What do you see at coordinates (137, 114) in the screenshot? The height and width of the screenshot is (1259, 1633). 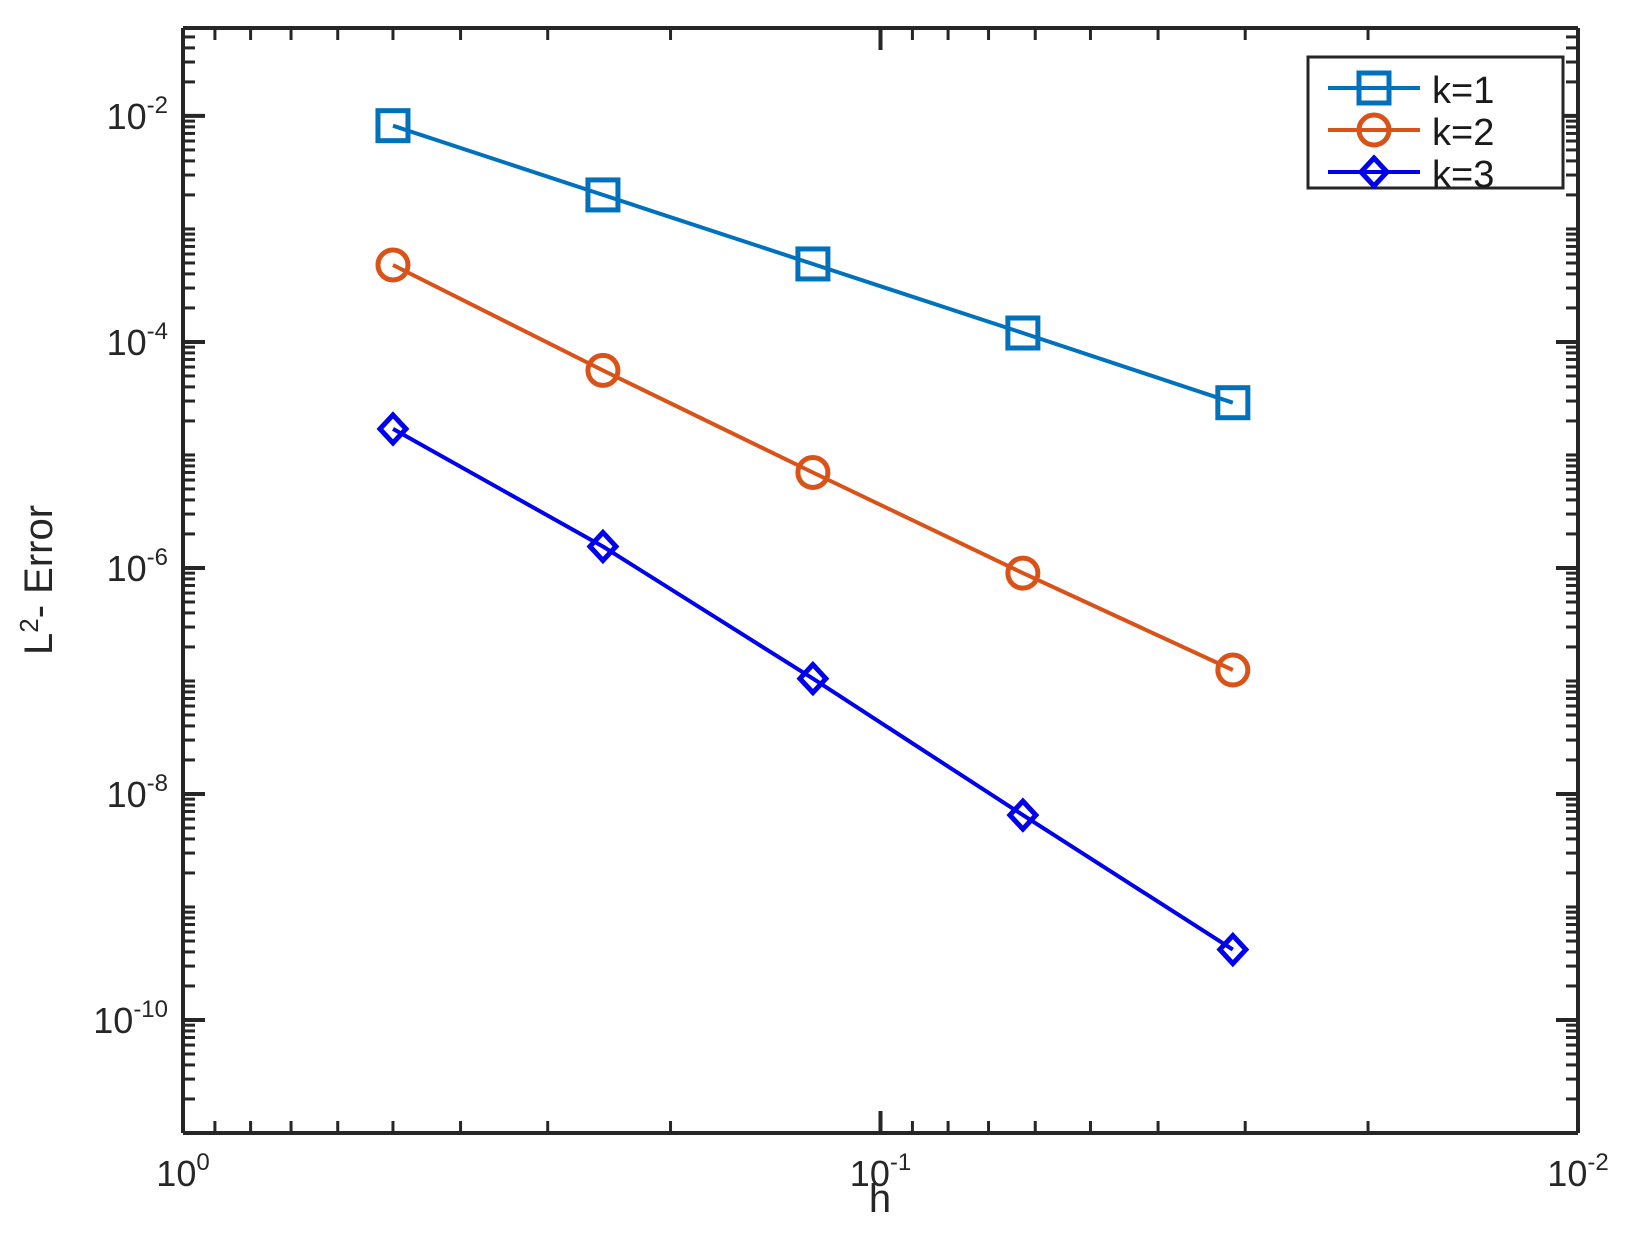 I see `y-tick-label: 10⁻²` at bounding box center [137, 114].